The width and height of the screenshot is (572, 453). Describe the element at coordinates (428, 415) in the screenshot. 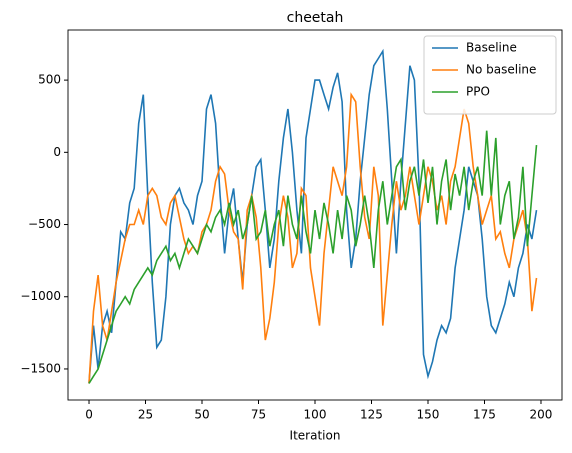

I see `x-tick-label: 150` at that location.